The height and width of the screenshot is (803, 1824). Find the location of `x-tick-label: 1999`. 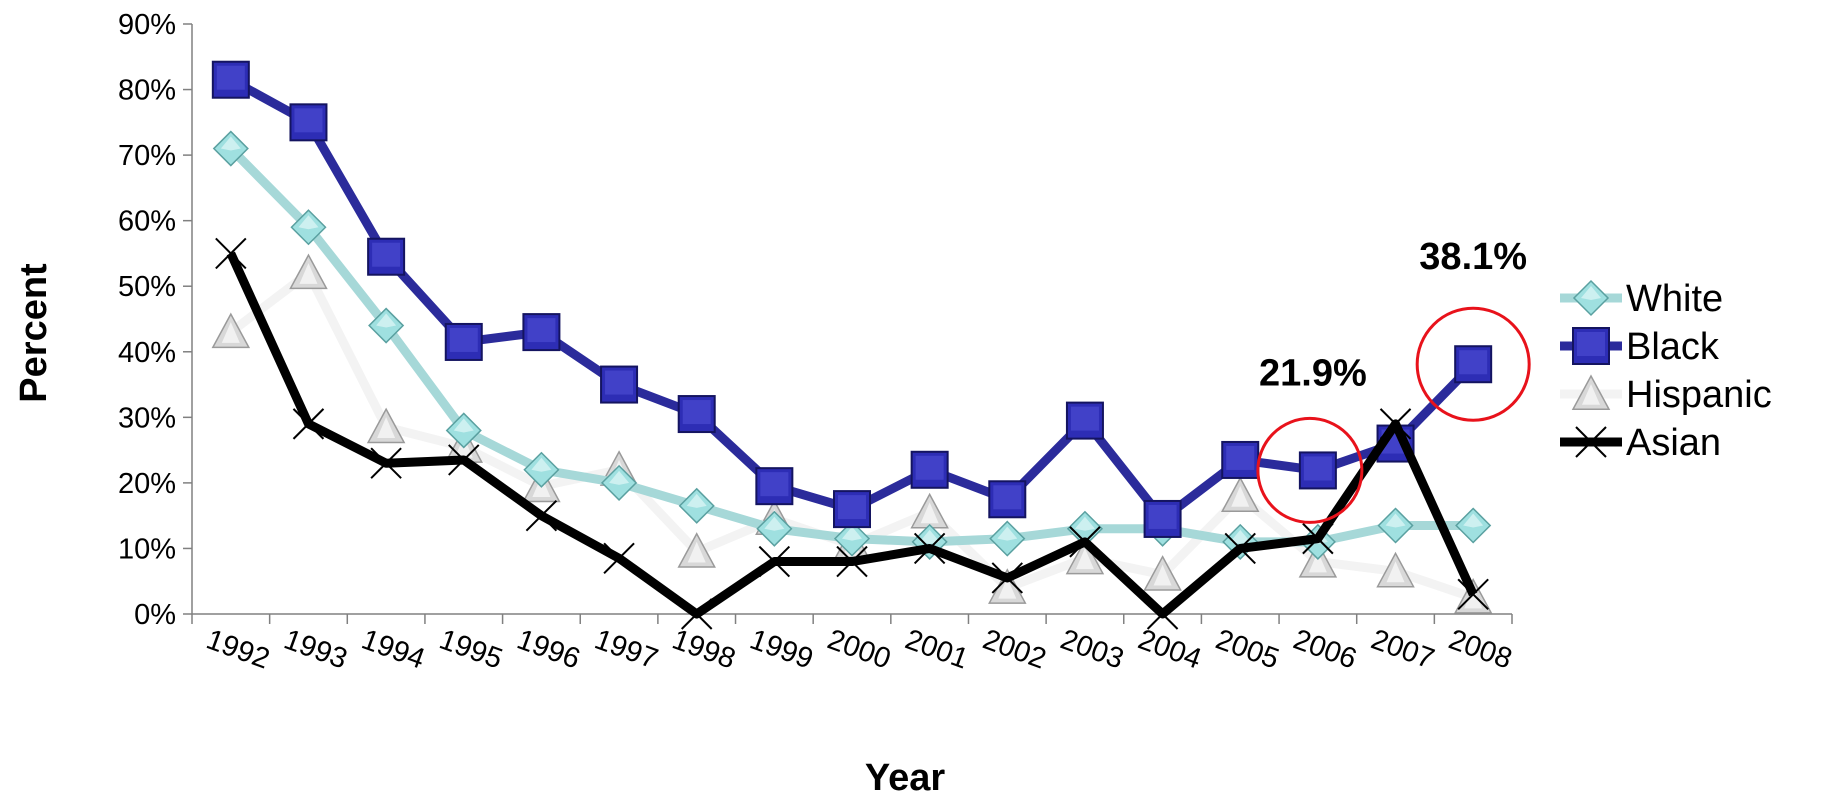

x-tick-label: 1999 is located at coordinates (782, 649).